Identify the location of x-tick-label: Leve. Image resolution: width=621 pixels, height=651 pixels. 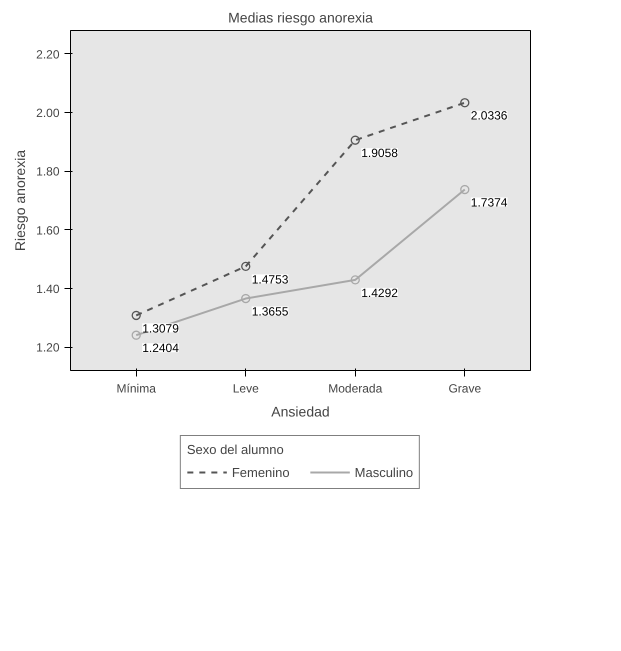
(246, 389).